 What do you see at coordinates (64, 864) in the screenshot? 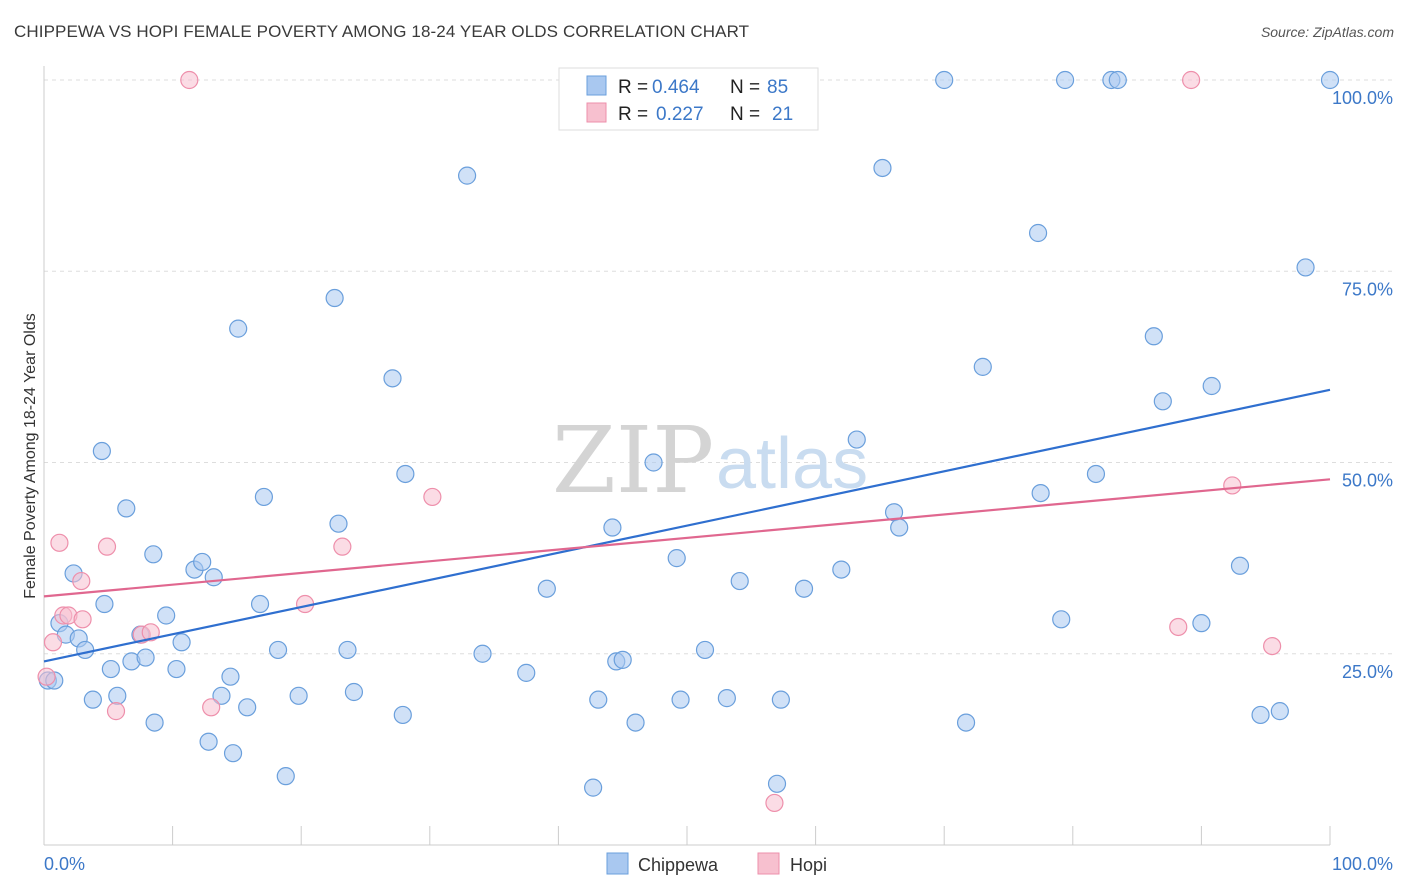
I see `x-tick-label-min: 0.0%` at bounding box center [64, 864].